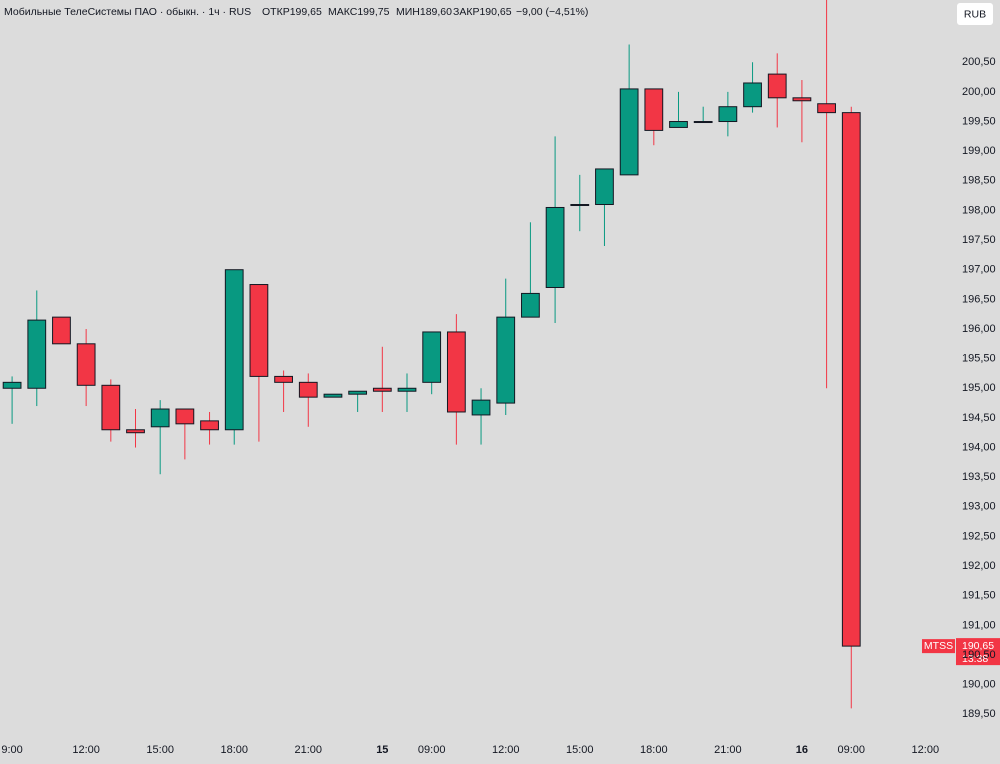 This screenshot has width=1000, height=764. I want to click on y-tick-label: 192,00, so click(979, 566).